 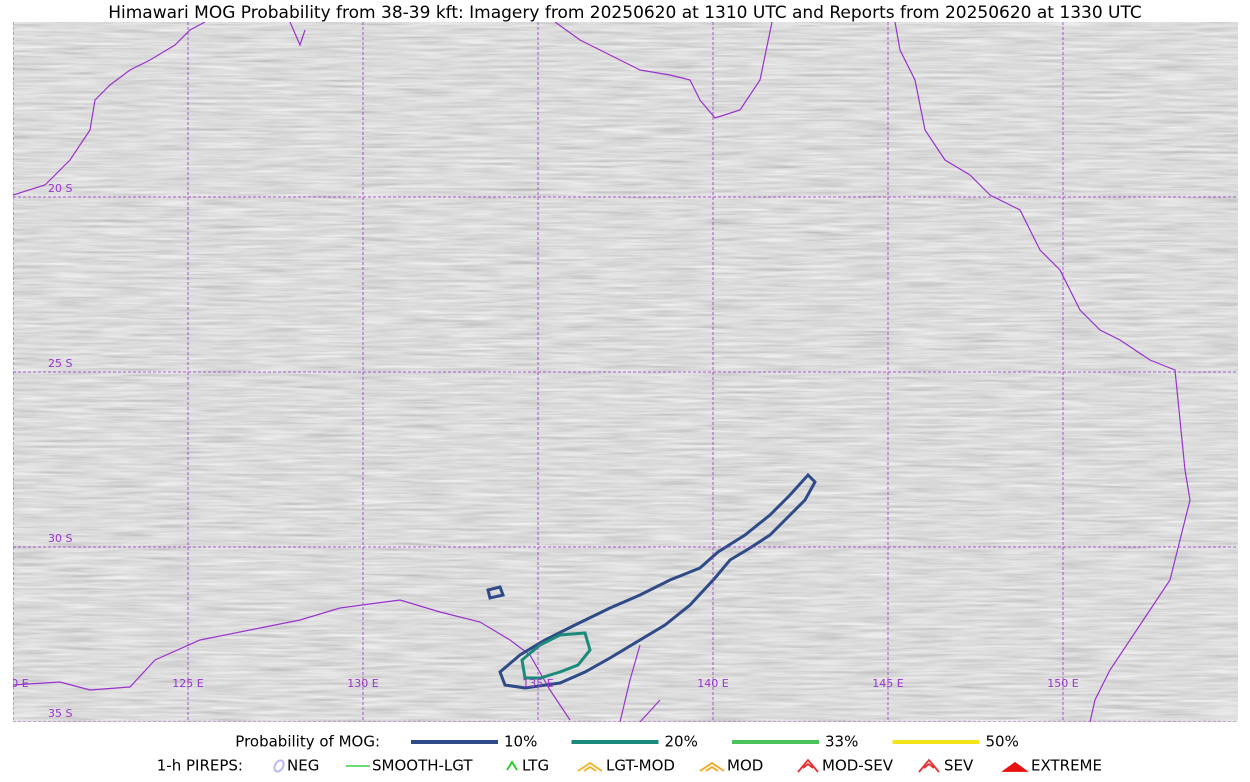 What do you see at coordinates (520, 742) in the screenshot?
I see `legend-label: 10%` at bounding box center [520, 742].